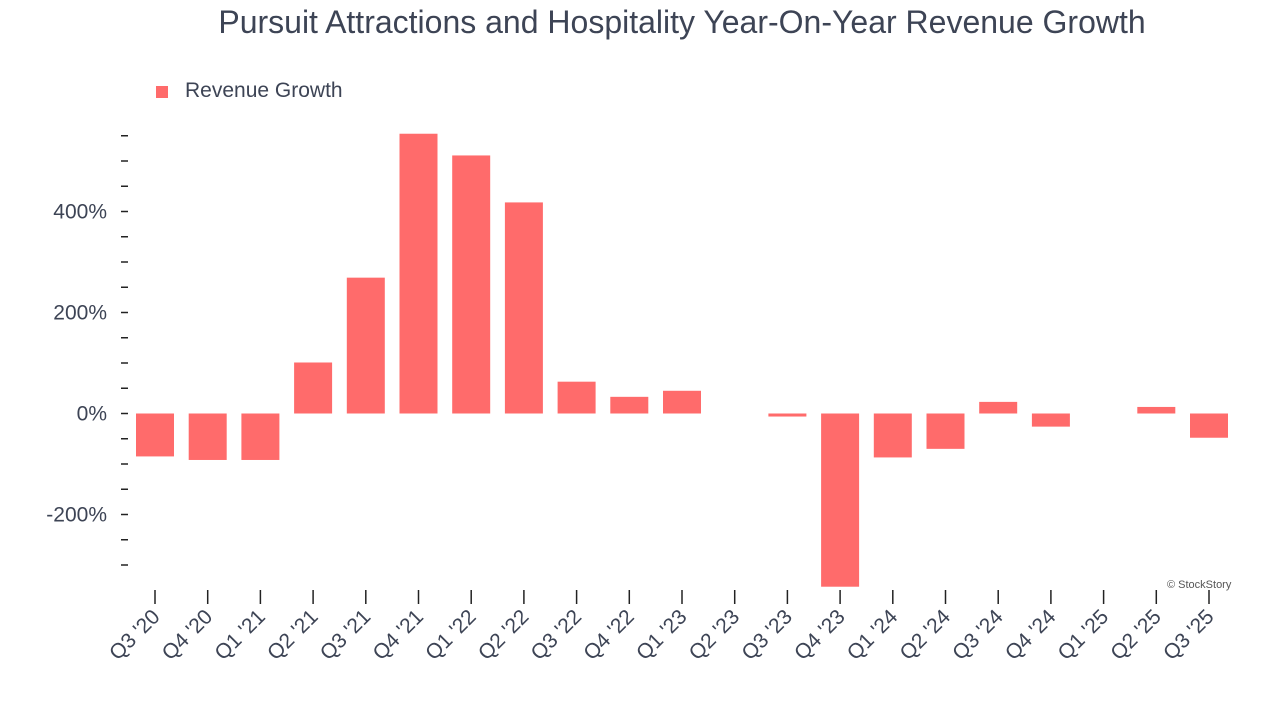  I want to click on x-tick-label: Q3 '23, so click(767, 635).